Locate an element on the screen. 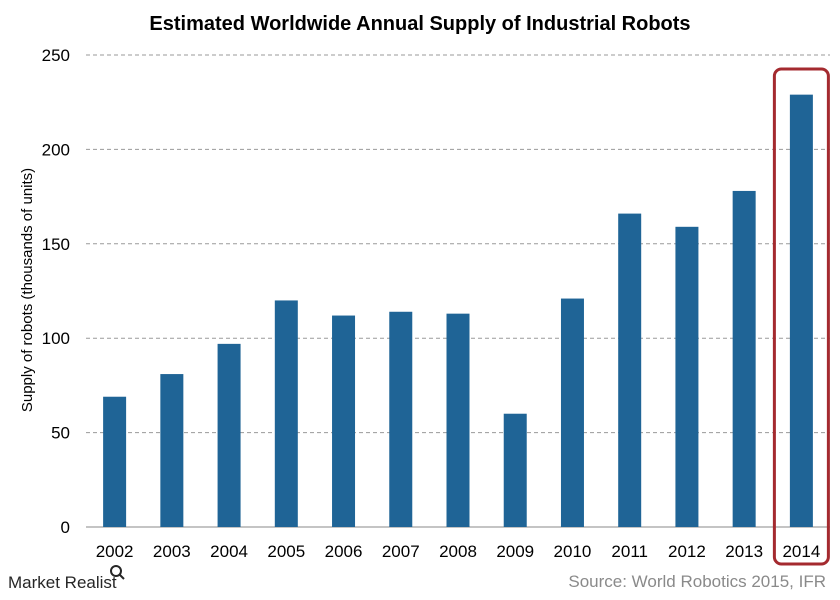 This screenshot has width=840, height=600. y-tick-label-0: 0 is located at coordinates (65, 527).